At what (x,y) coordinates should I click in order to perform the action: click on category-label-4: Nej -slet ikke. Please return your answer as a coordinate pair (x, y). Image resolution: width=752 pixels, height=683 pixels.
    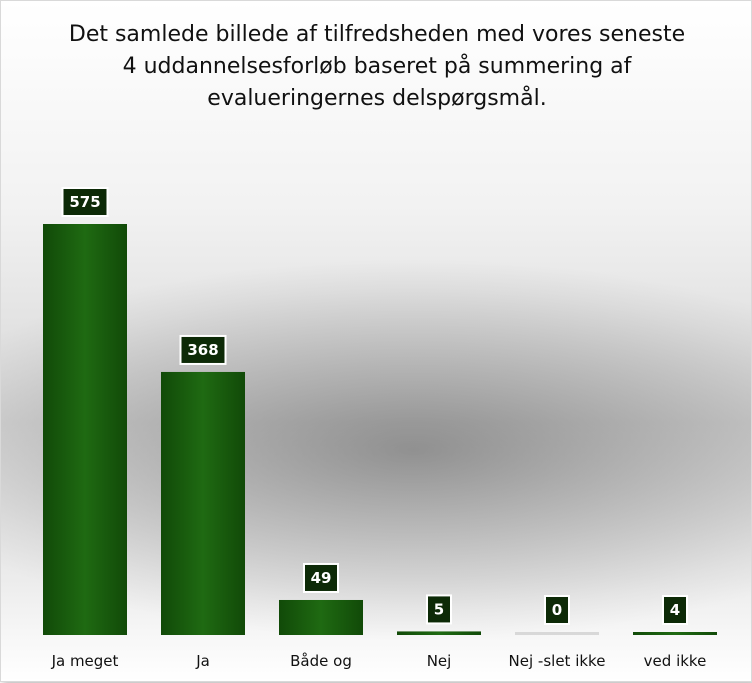
    Looking at the image, I should click on (557, 661).